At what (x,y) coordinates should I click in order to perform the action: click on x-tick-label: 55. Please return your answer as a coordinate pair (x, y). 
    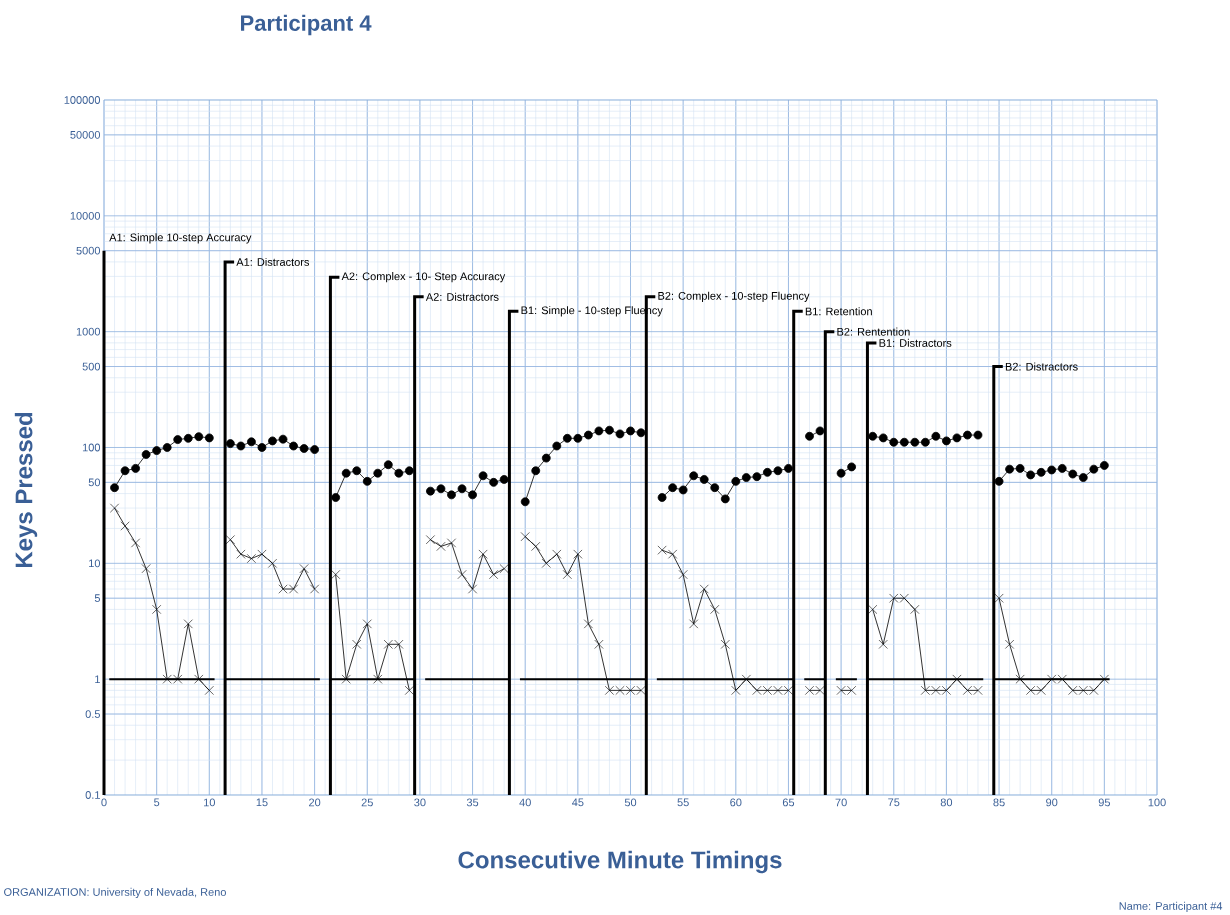
    Looking at the image, I should click on (683, 802).